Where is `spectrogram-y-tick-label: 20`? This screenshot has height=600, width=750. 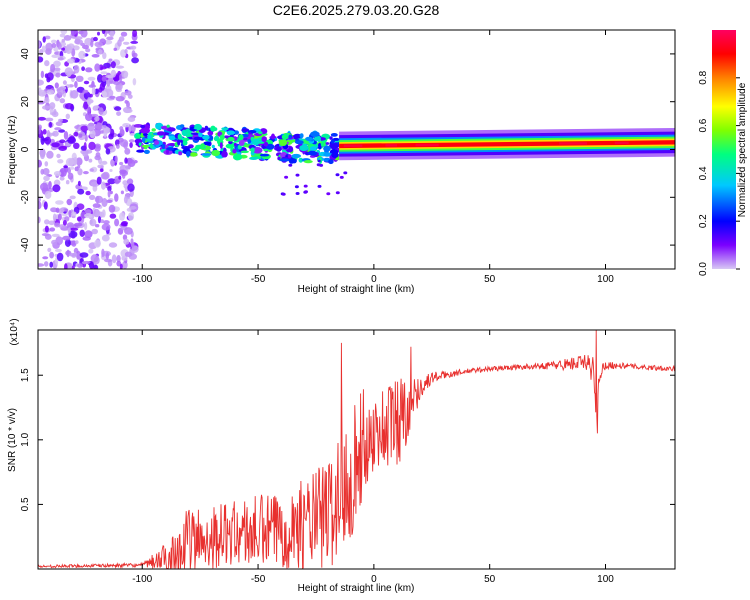
spectrogram-y-tick-label: 20 is located at coordinates (25, 102).